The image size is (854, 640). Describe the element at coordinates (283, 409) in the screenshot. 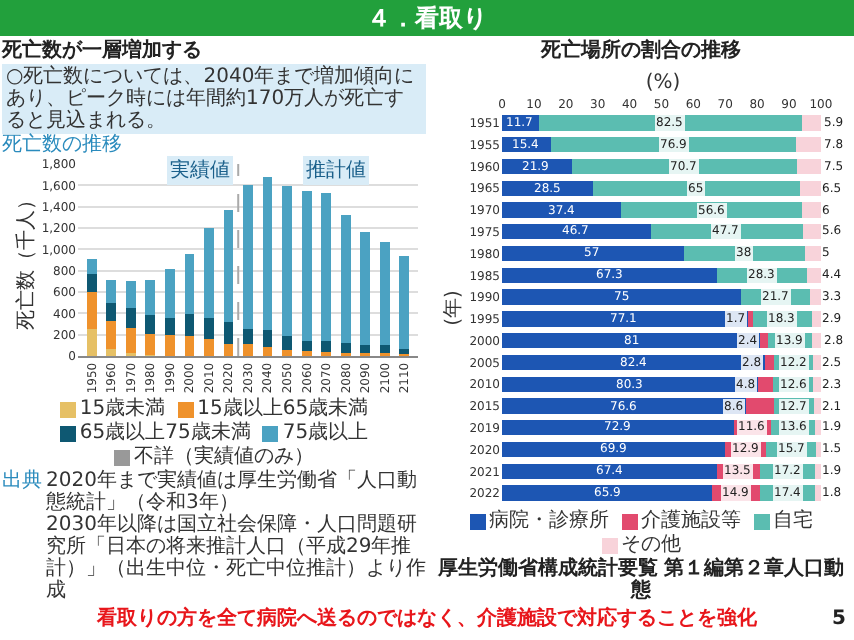

I see `legend-label: 15歳以上65歳未満` at that location.